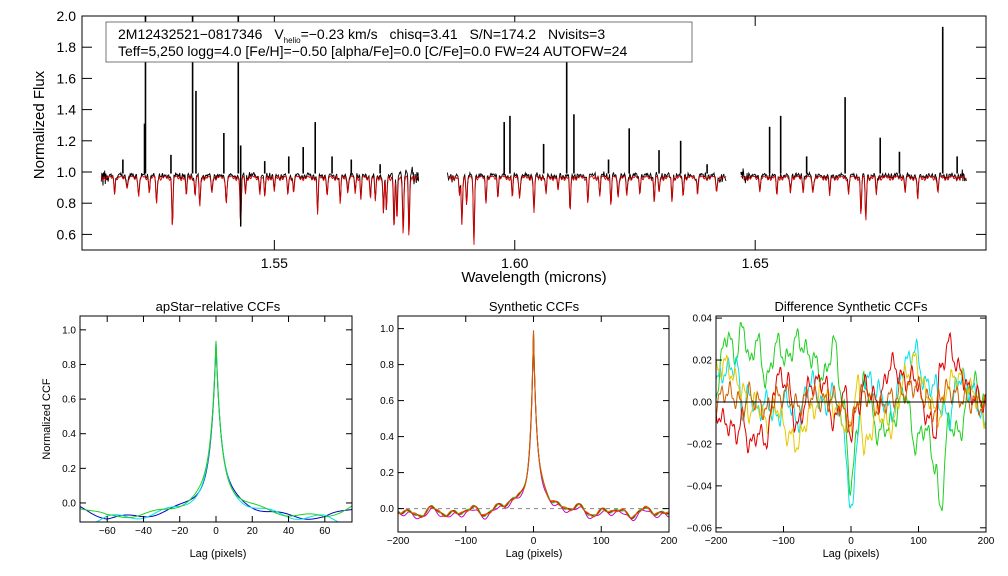  Describe the element at coordinates (67, 110) in the screenshot. I see `spectrum-y-tick-label: 1.4` at that location.